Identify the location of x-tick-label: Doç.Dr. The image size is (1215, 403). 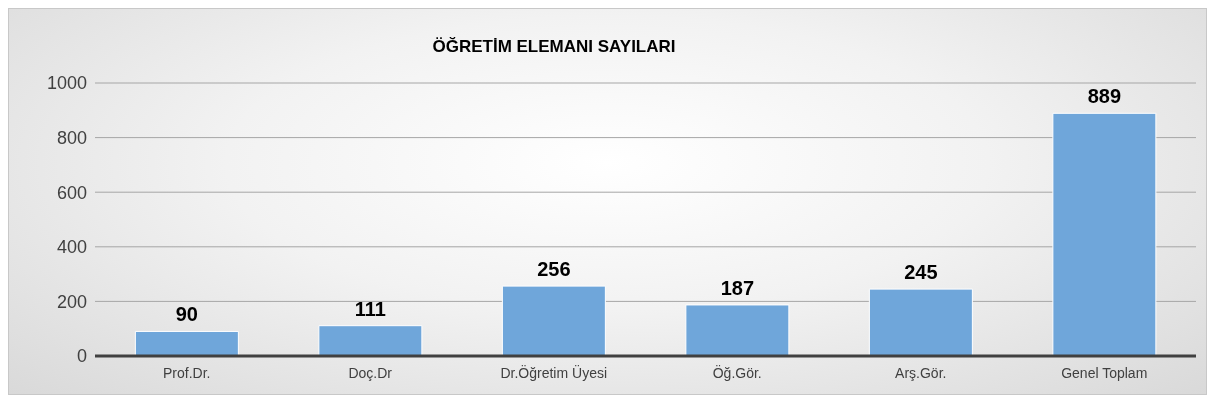
(370, 372).